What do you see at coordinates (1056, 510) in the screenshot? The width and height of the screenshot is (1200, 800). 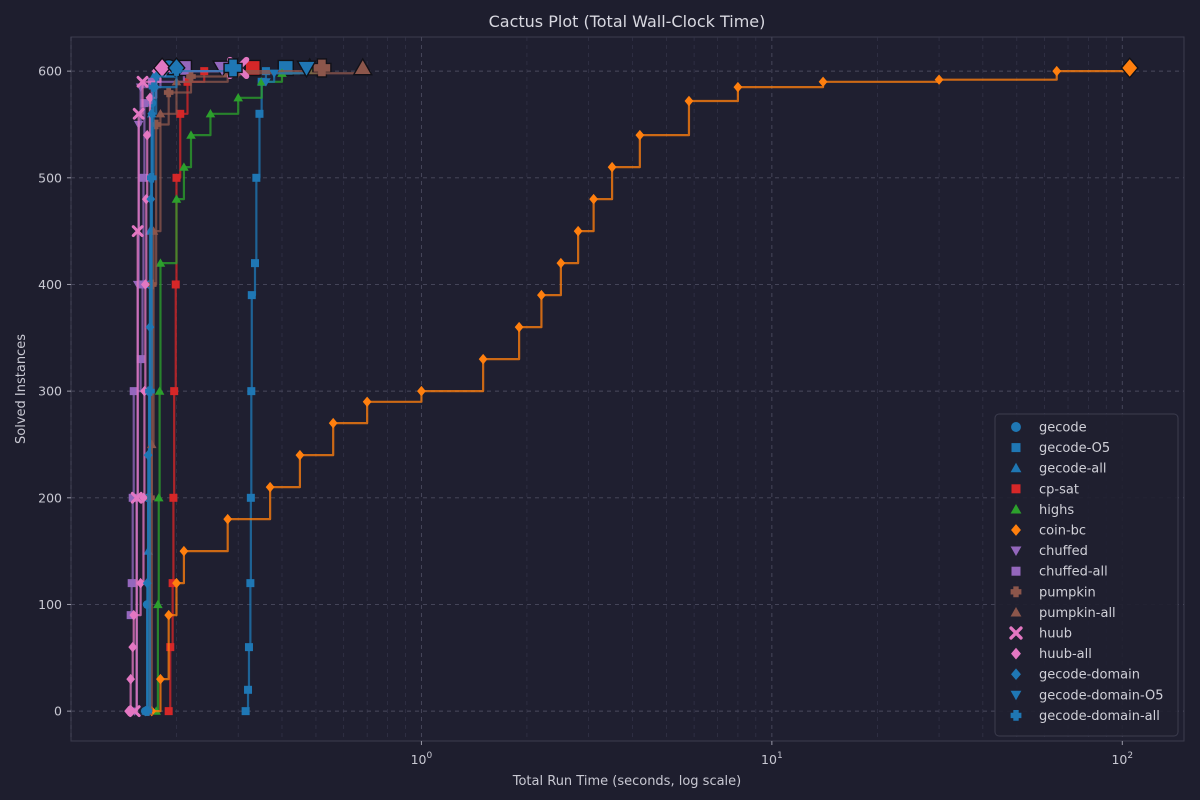 I see `legend-label: highs` at bounding box center [1056, 510].